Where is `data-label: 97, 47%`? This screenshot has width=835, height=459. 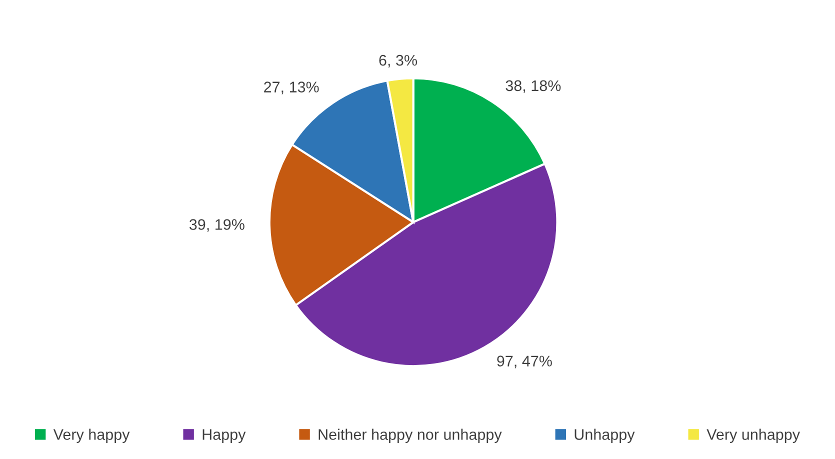
data-label: 97, 47% is located at coordinates (524, 362).